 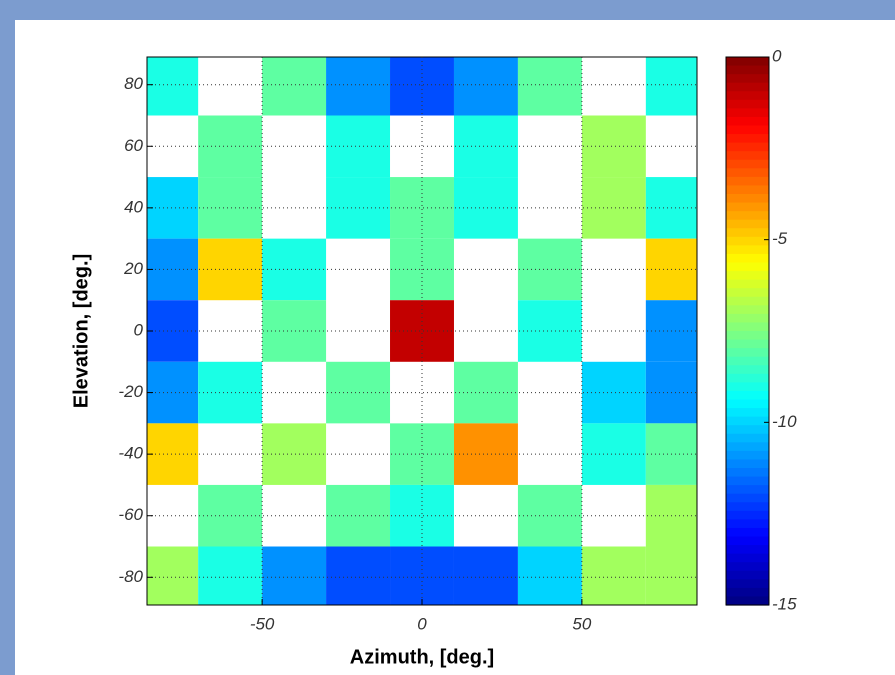 What do you see at coordinates (784, 421) in the screenshot?
I see `colorbar-tick-label: -10` at bounding box center [784, 421].